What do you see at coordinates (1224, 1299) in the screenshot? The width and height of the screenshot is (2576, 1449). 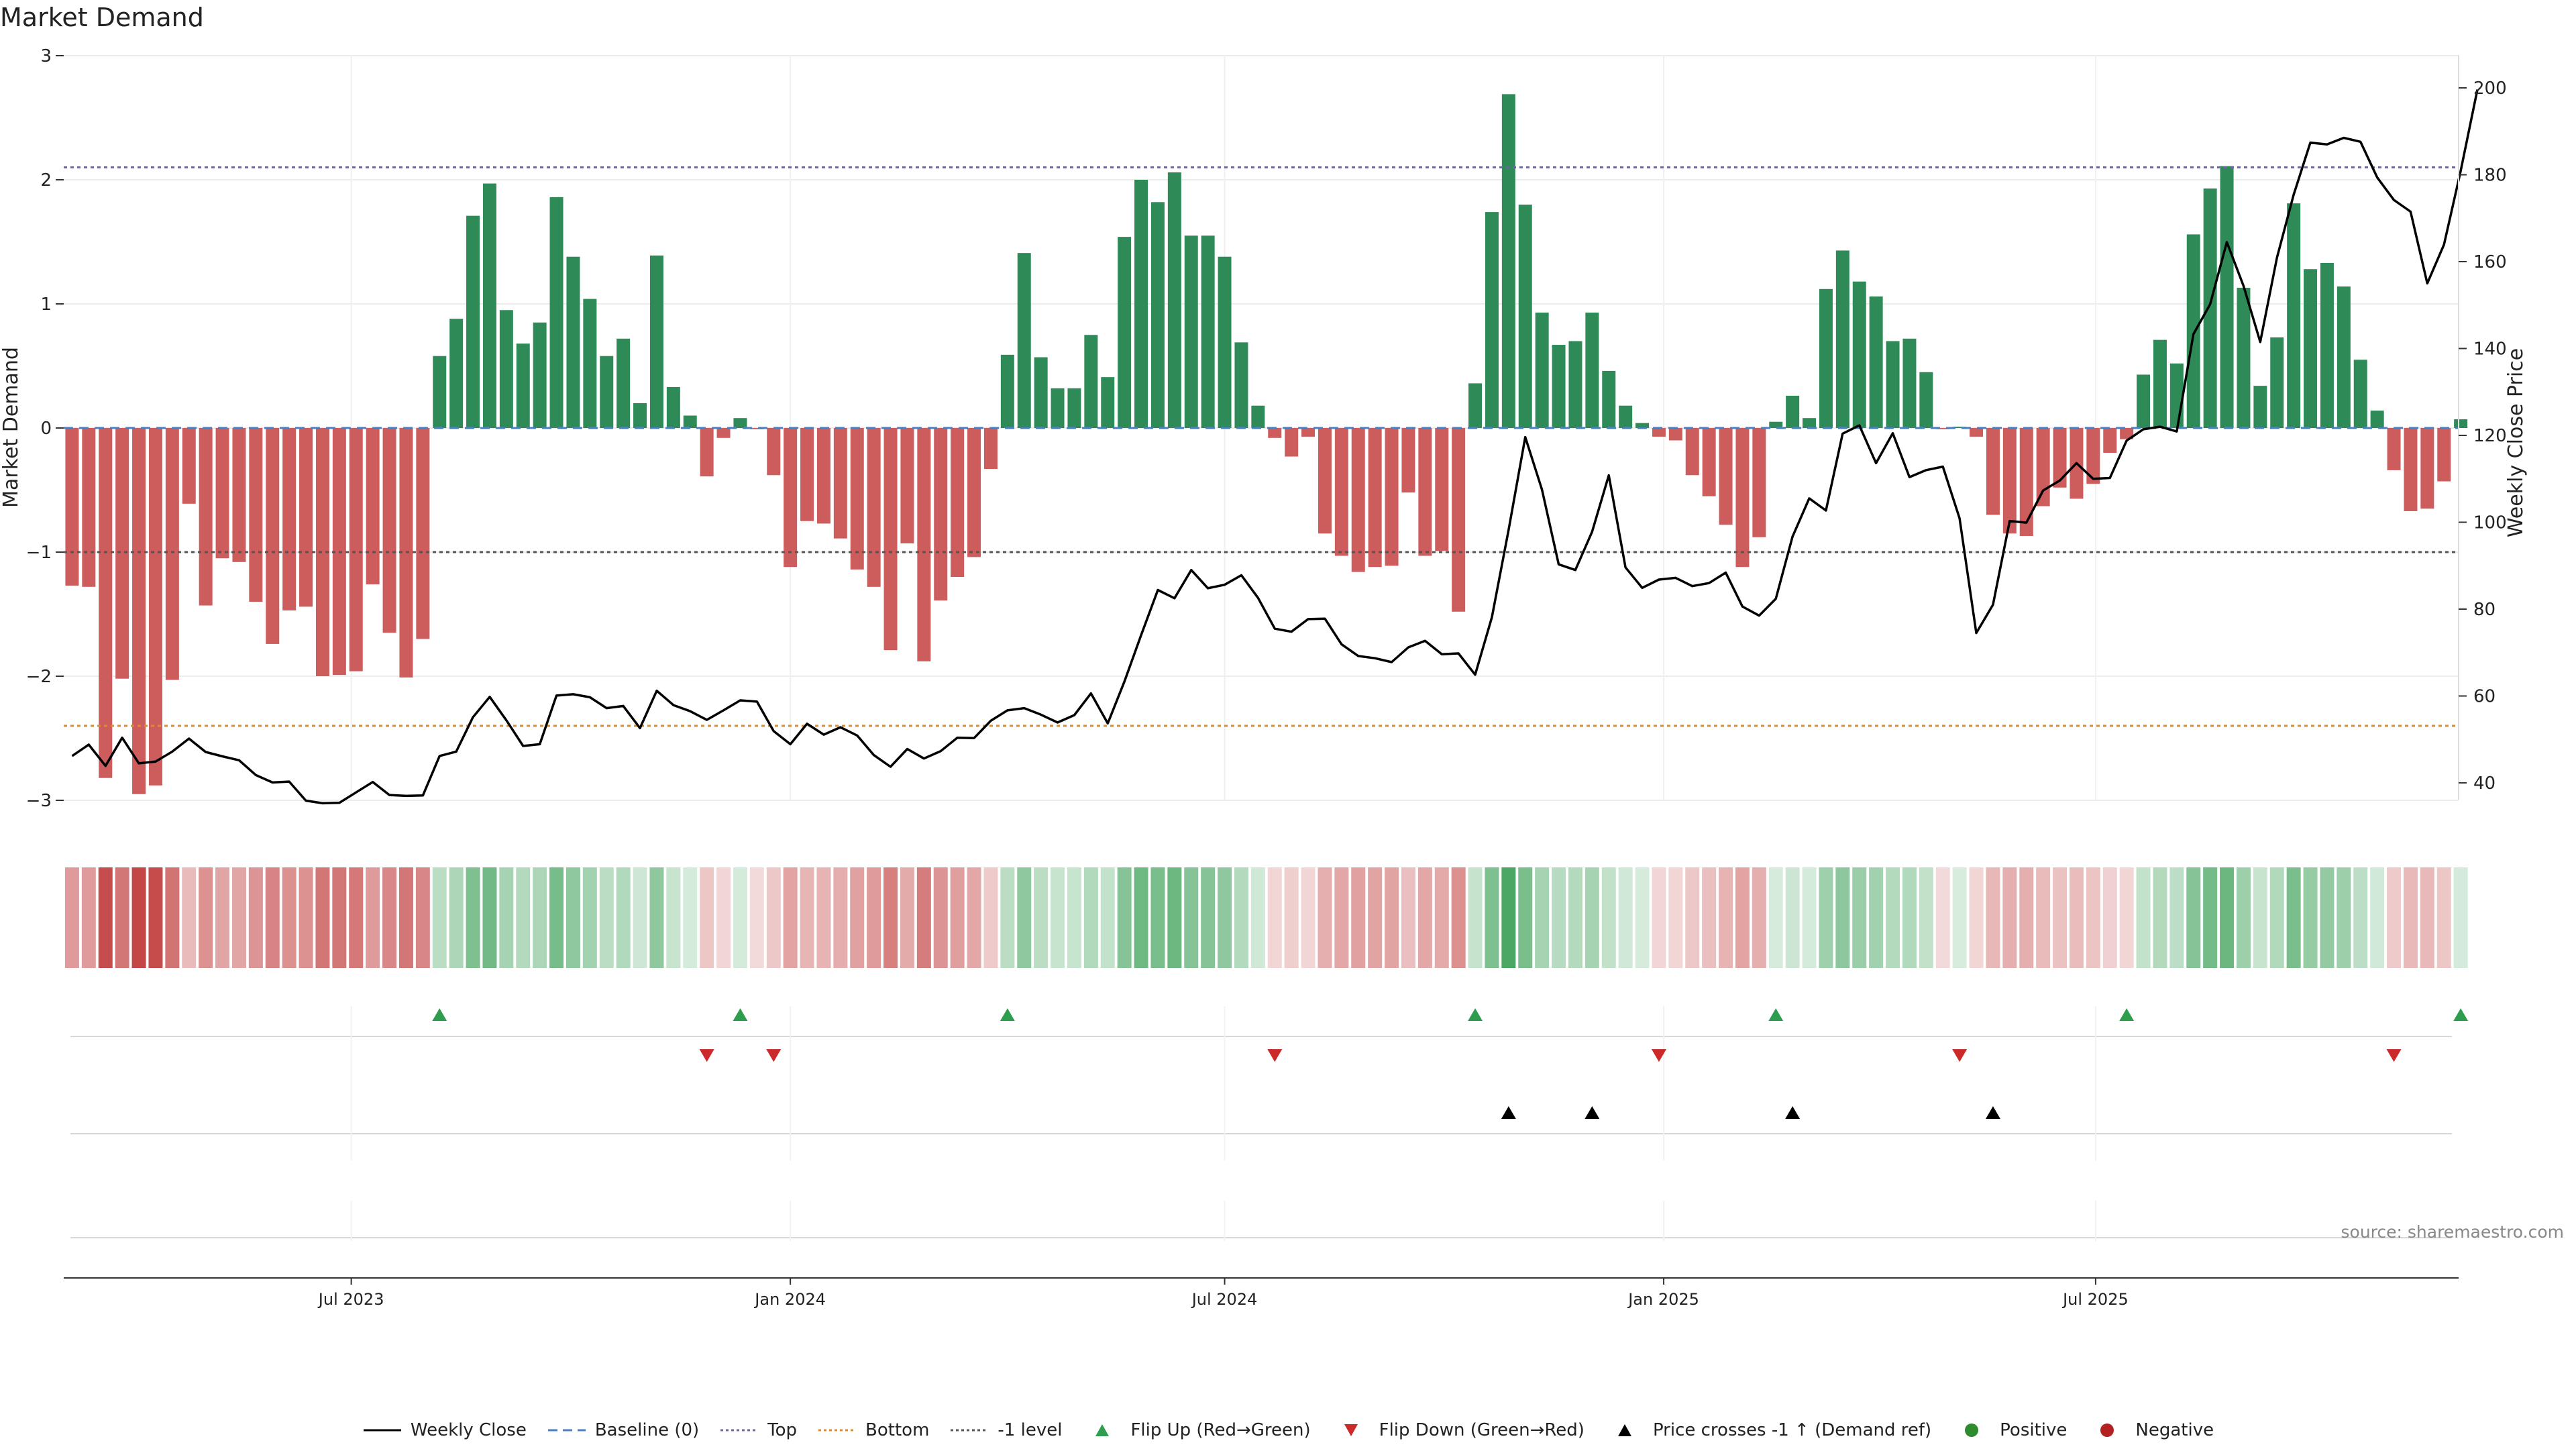 I see `x-tick-label: Jul 2024` at bounding box center [1224, 1299].